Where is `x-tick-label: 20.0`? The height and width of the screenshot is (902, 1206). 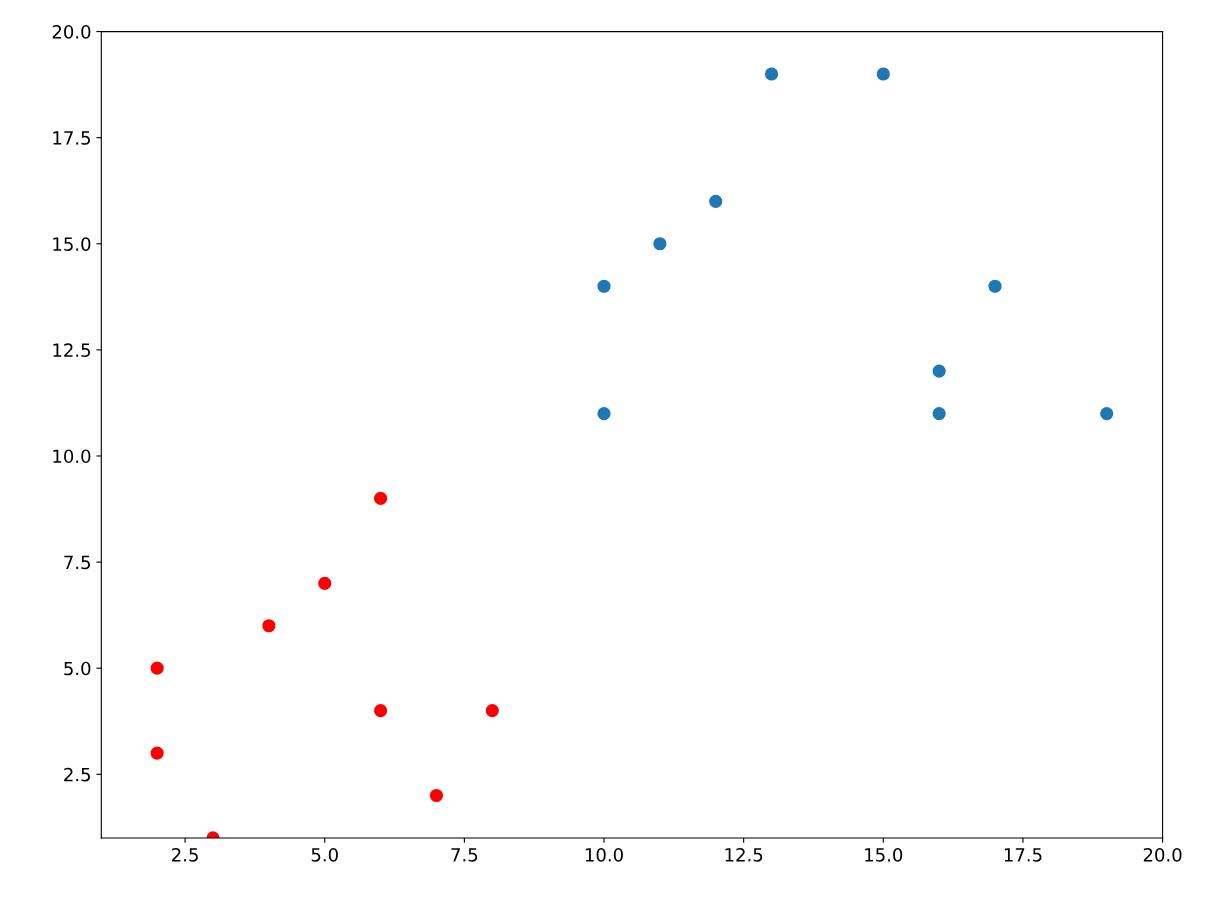 x-tick-label: 20.0 is located at coordinates (1162, 855).